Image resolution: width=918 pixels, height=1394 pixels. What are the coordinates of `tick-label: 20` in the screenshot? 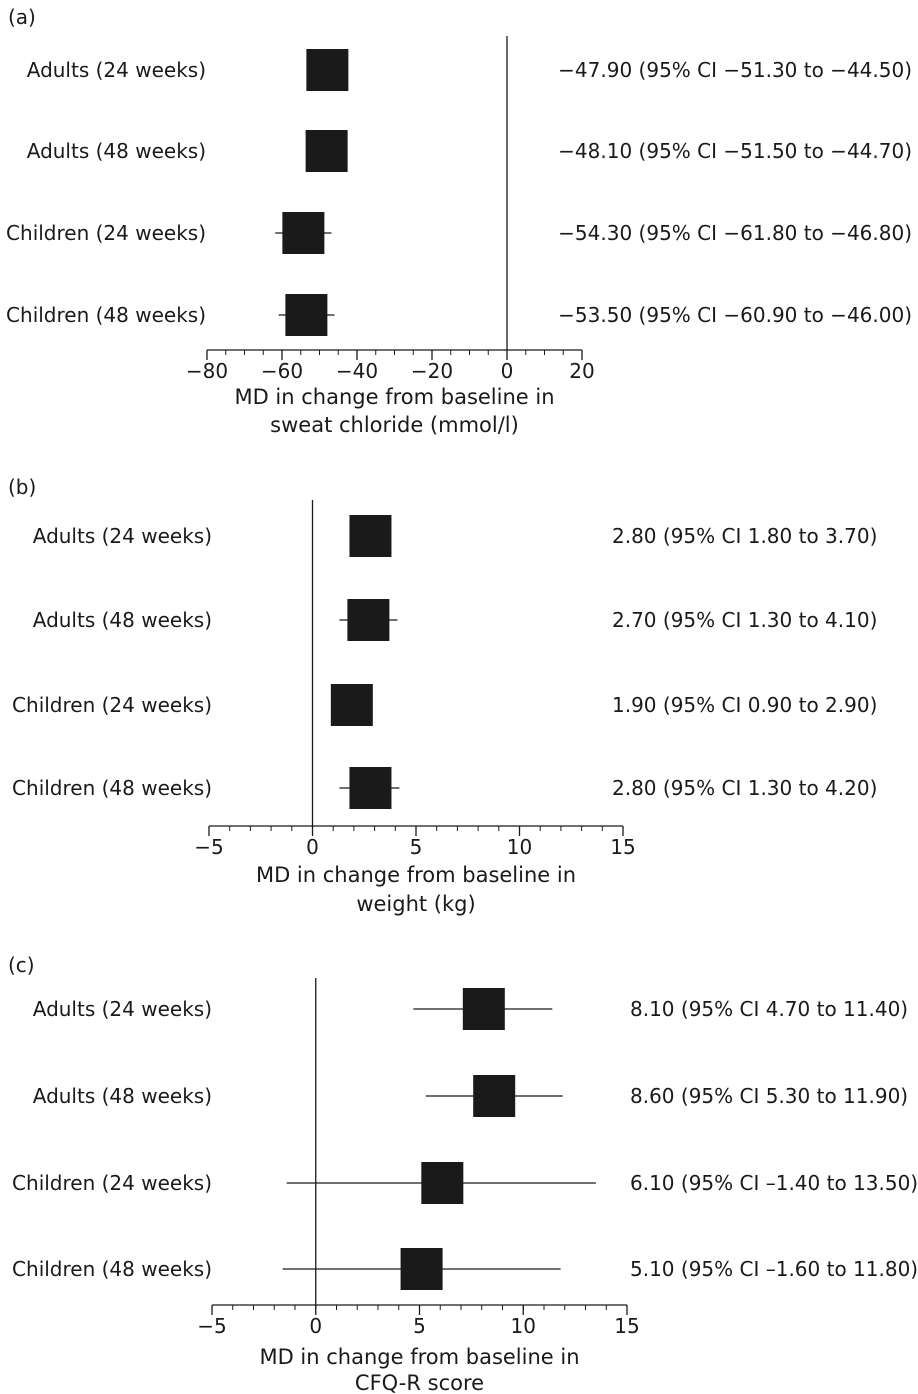 It's located at (581, 371).